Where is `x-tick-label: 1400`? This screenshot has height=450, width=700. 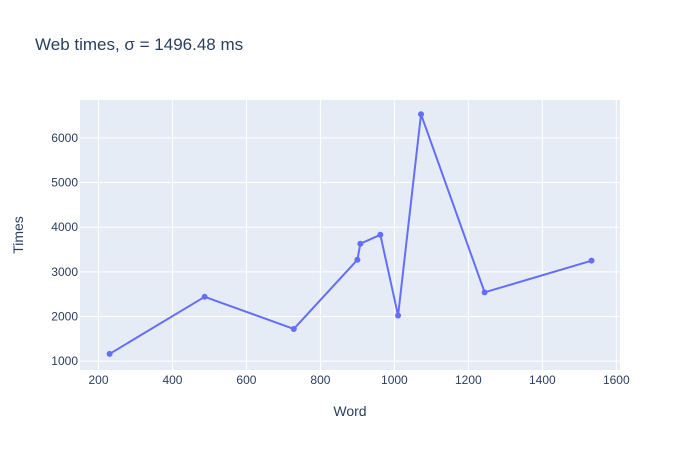 x-tick-label: 1400 is located at coordinates (542, 380).